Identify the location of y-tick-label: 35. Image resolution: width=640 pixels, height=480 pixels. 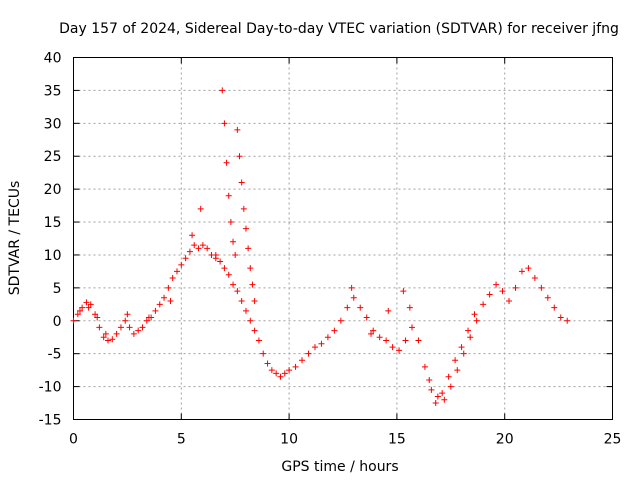
(53, 91).